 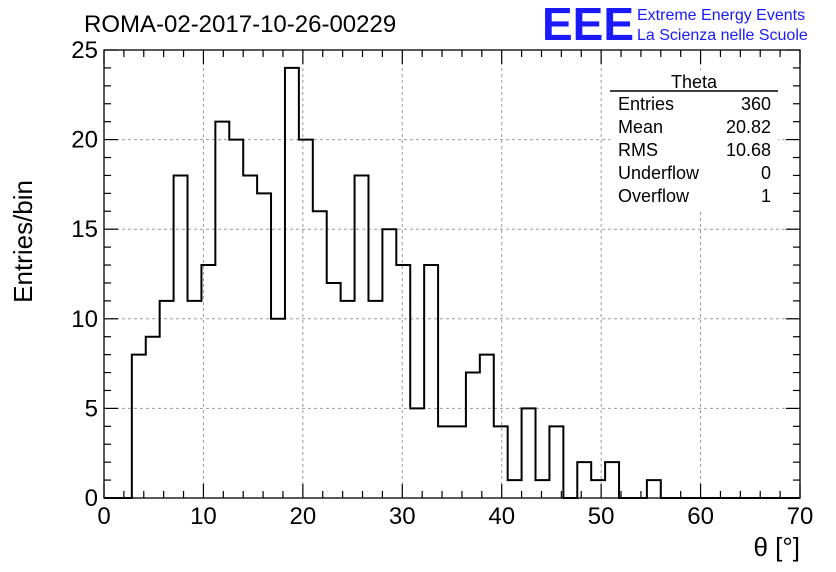 I want to click on y-tick-label: 15, so click(x=84, y=229).